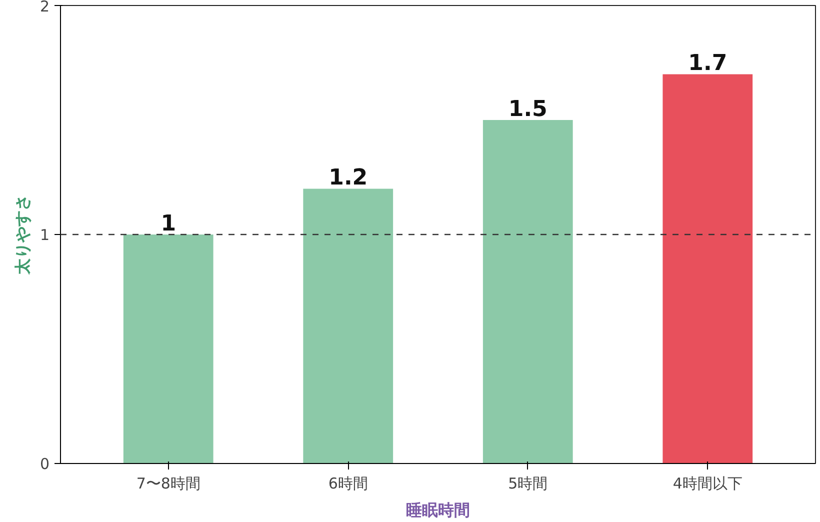 This screenshot has width=820, height=522. What do you see at coordinates (528, 109) in the screenshot?
I see `data-label: 1.5` at bounding box center [528, 109].